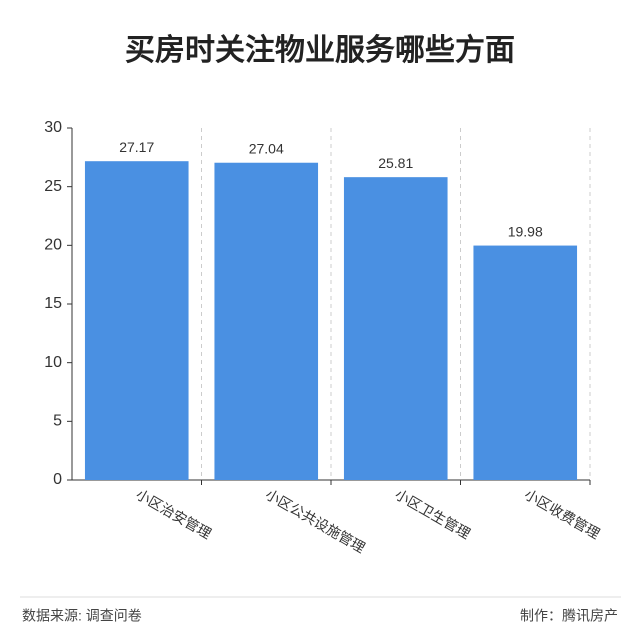  What do you see at coordinates (53, 245) in the screenshot?
I see `y-tick-label: 20` at bounding box center [53, 245].